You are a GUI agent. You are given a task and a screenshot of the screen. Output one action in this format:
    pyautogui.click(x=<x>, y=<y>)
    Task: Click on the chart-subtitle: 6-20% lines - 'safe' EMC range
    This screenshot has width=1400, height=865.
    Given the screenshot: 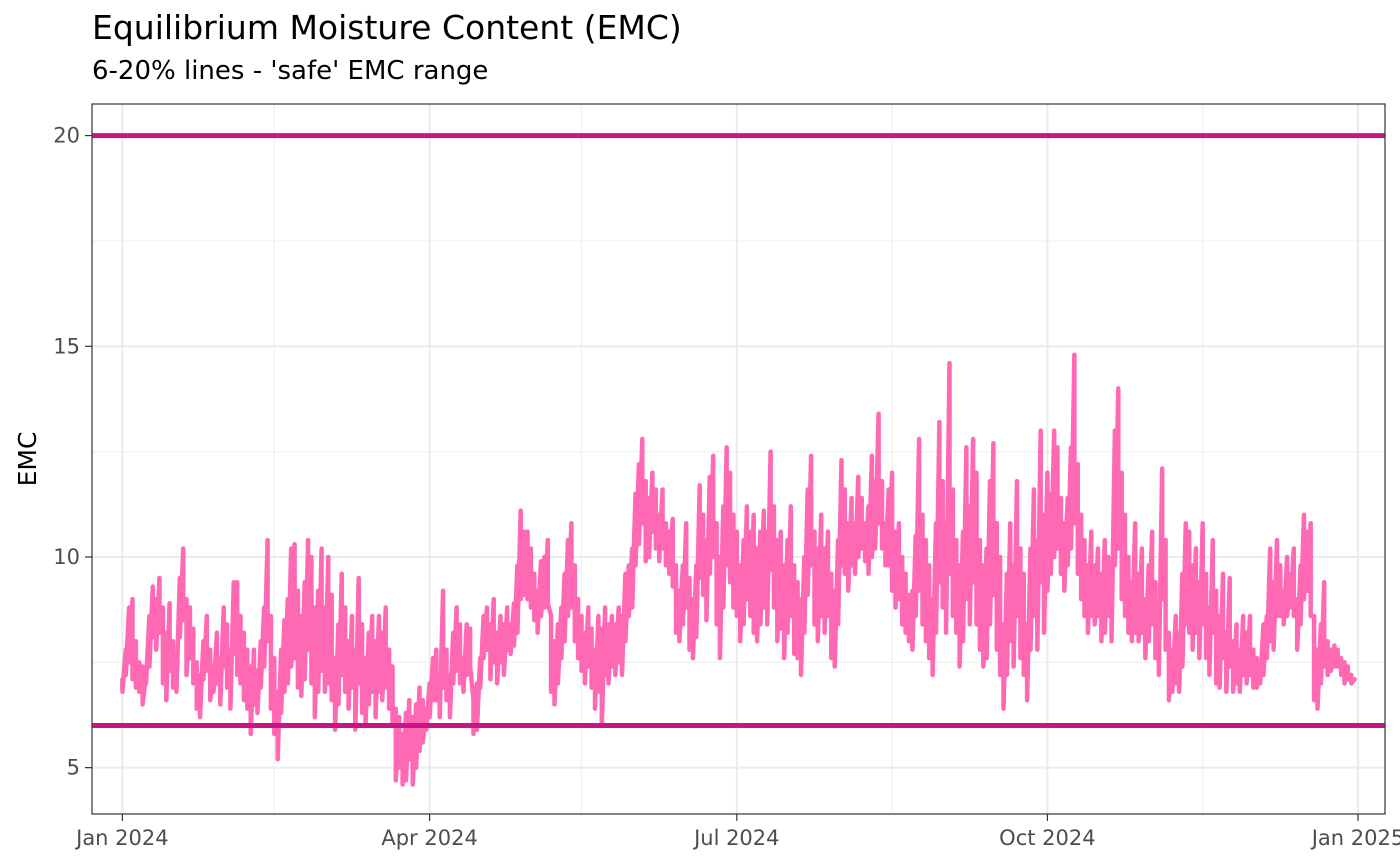 What is the action you would take?
    pyautogui.click(x=290, y=71)
    